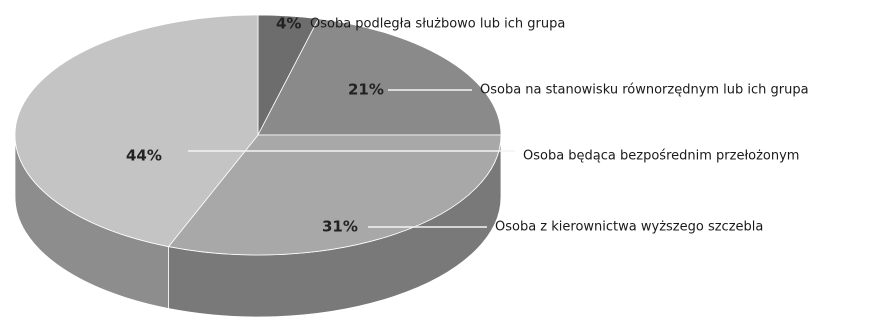  Describe the element at coordinates (661, 156) in the screenshot. I see `slice-label-2: Osoba będąca bezpośrednim przełożonym` at that location.